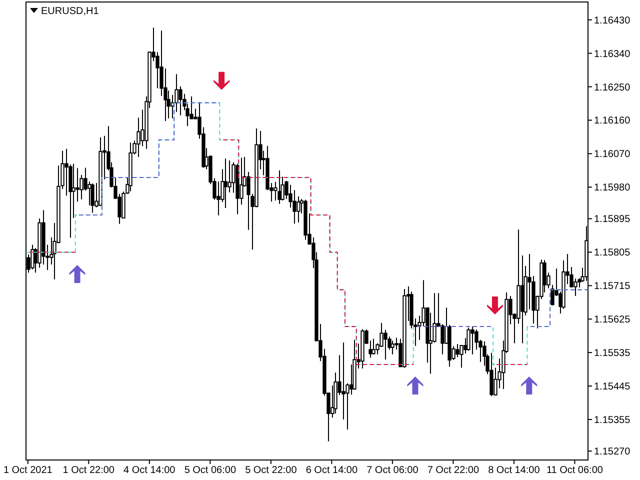  I want to click on x-tick-label: 4 Oct 14:00, so click(150, 470).